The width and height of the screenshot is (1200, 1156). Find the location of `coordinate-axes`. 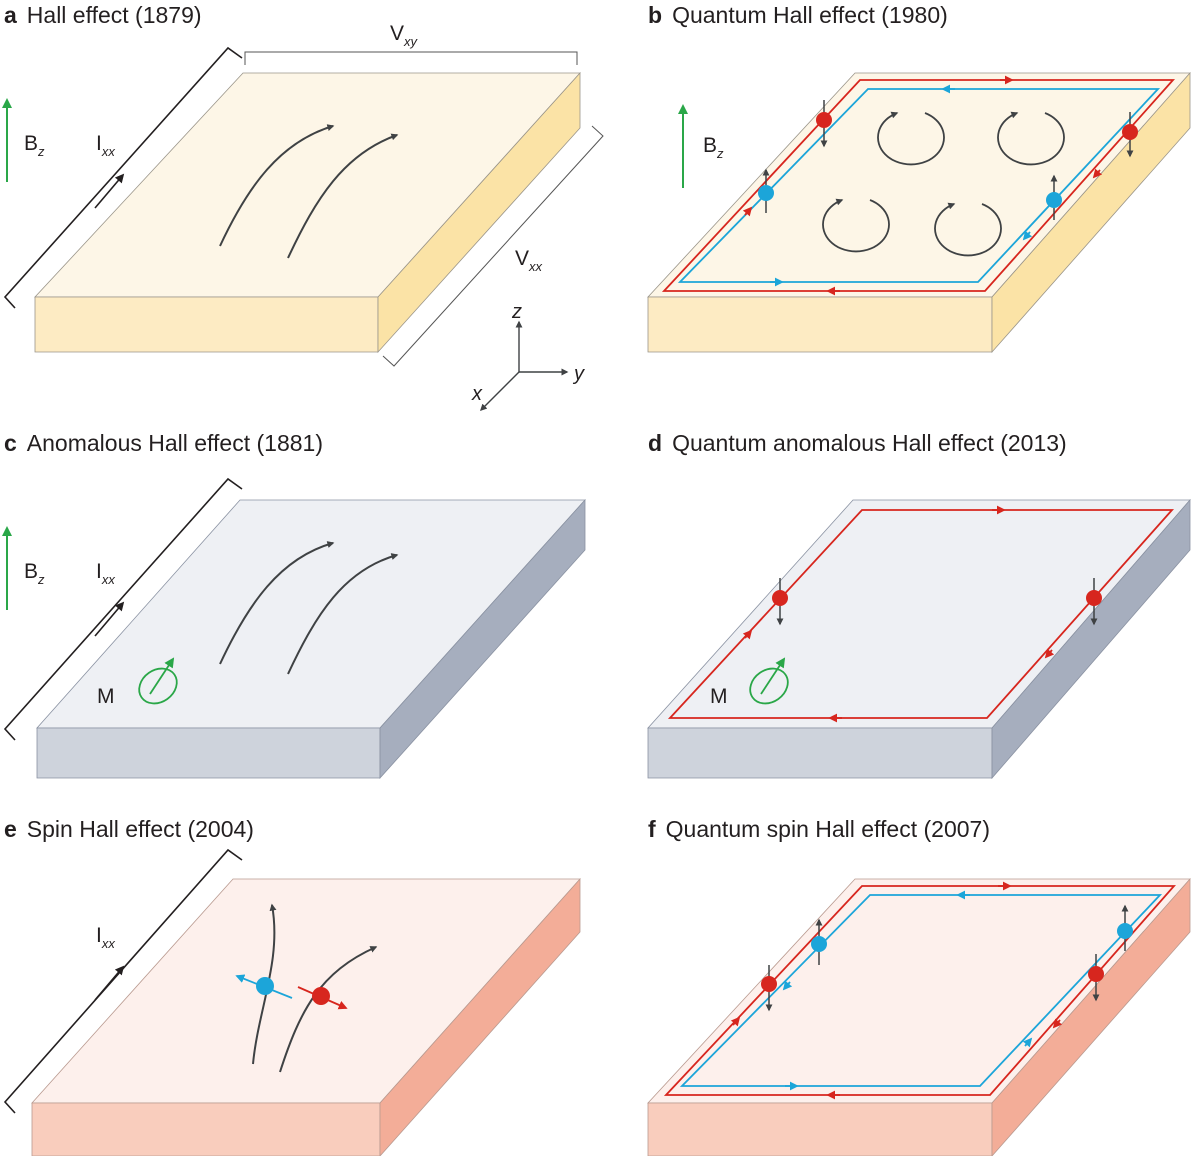

coordinate-axes is located at coordinates (524, 365).